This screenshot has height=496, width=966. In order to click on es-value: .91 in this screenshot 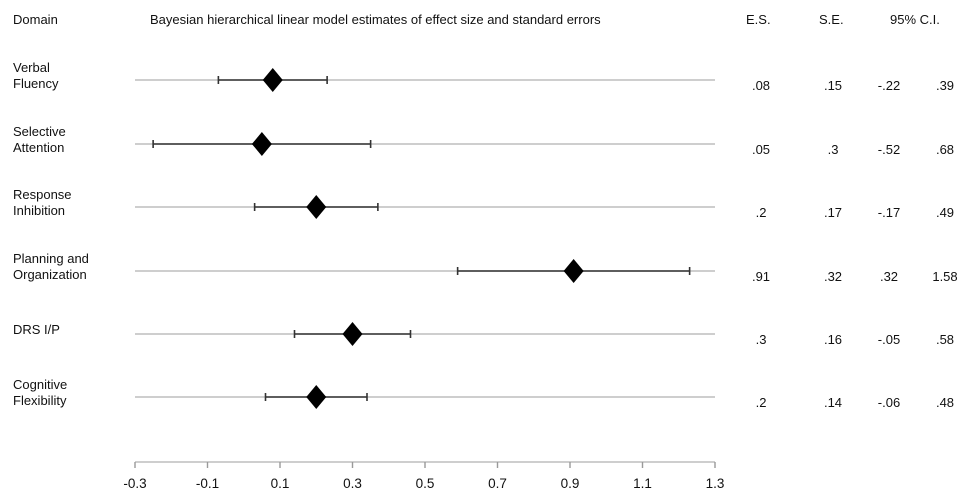, I will do `click(761, 276)`.